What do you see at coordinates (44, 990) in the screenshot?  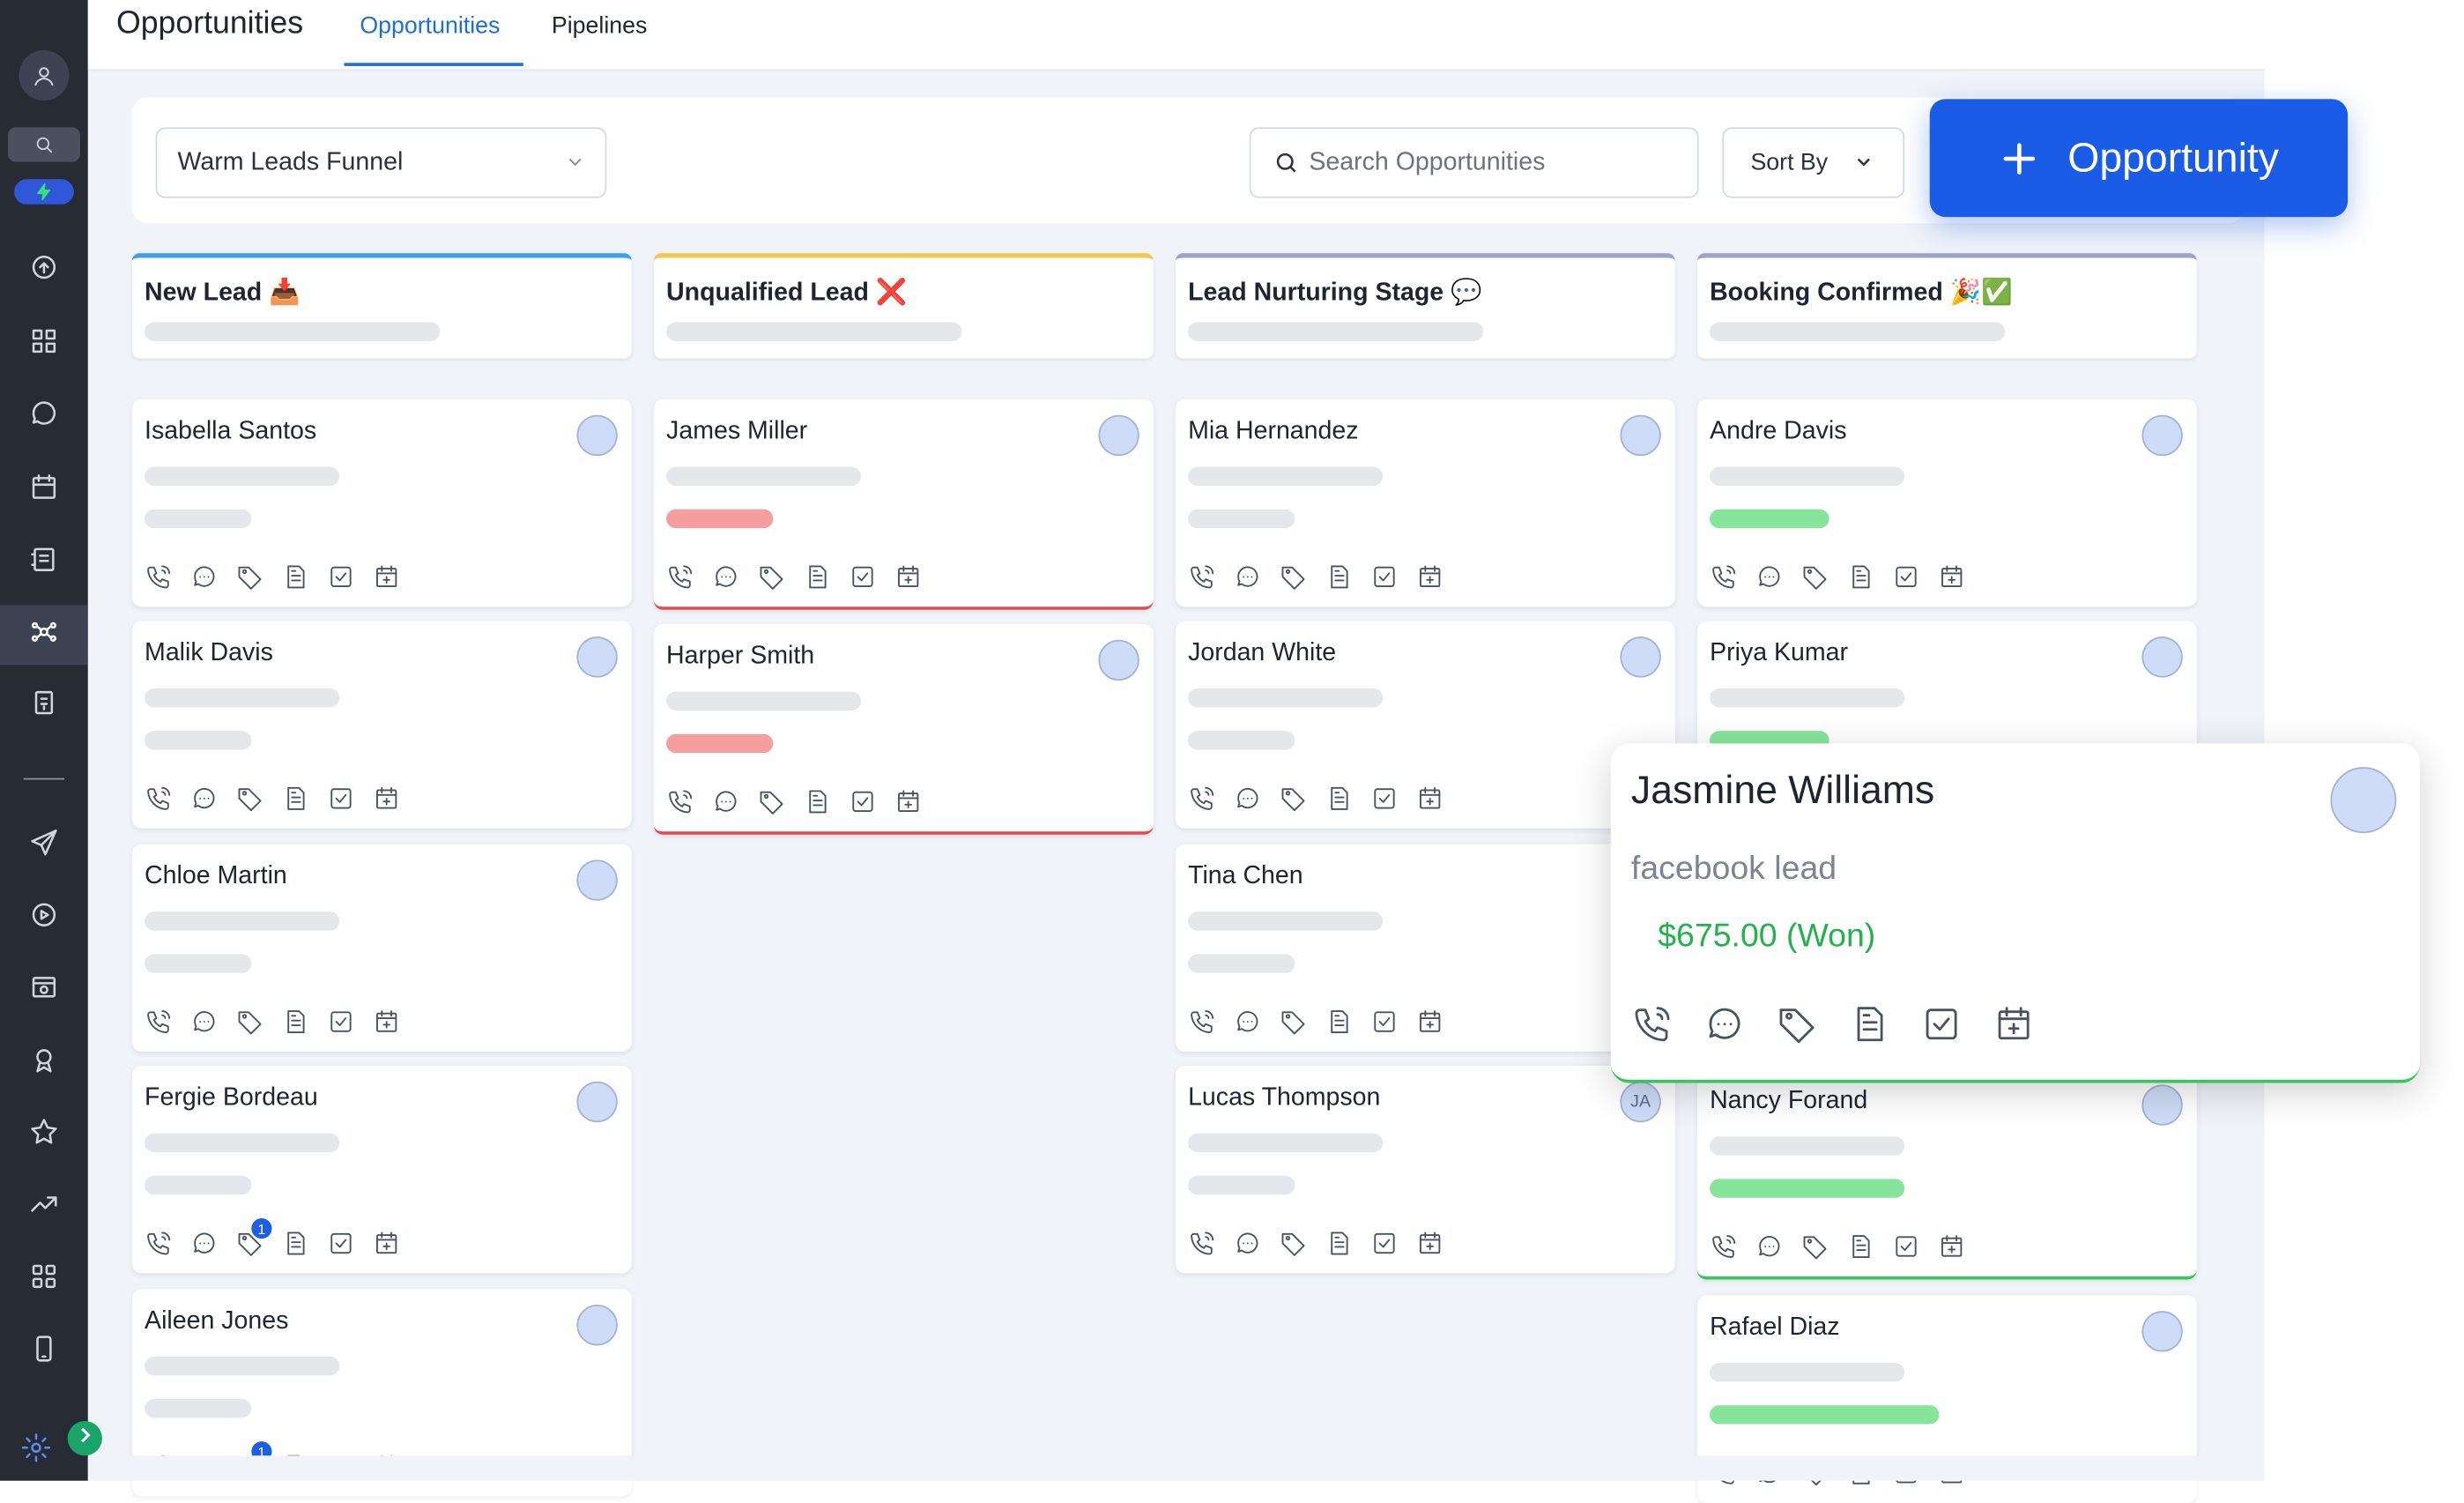 I see `sidebar-item-sites` at bounding box center [44, 990].